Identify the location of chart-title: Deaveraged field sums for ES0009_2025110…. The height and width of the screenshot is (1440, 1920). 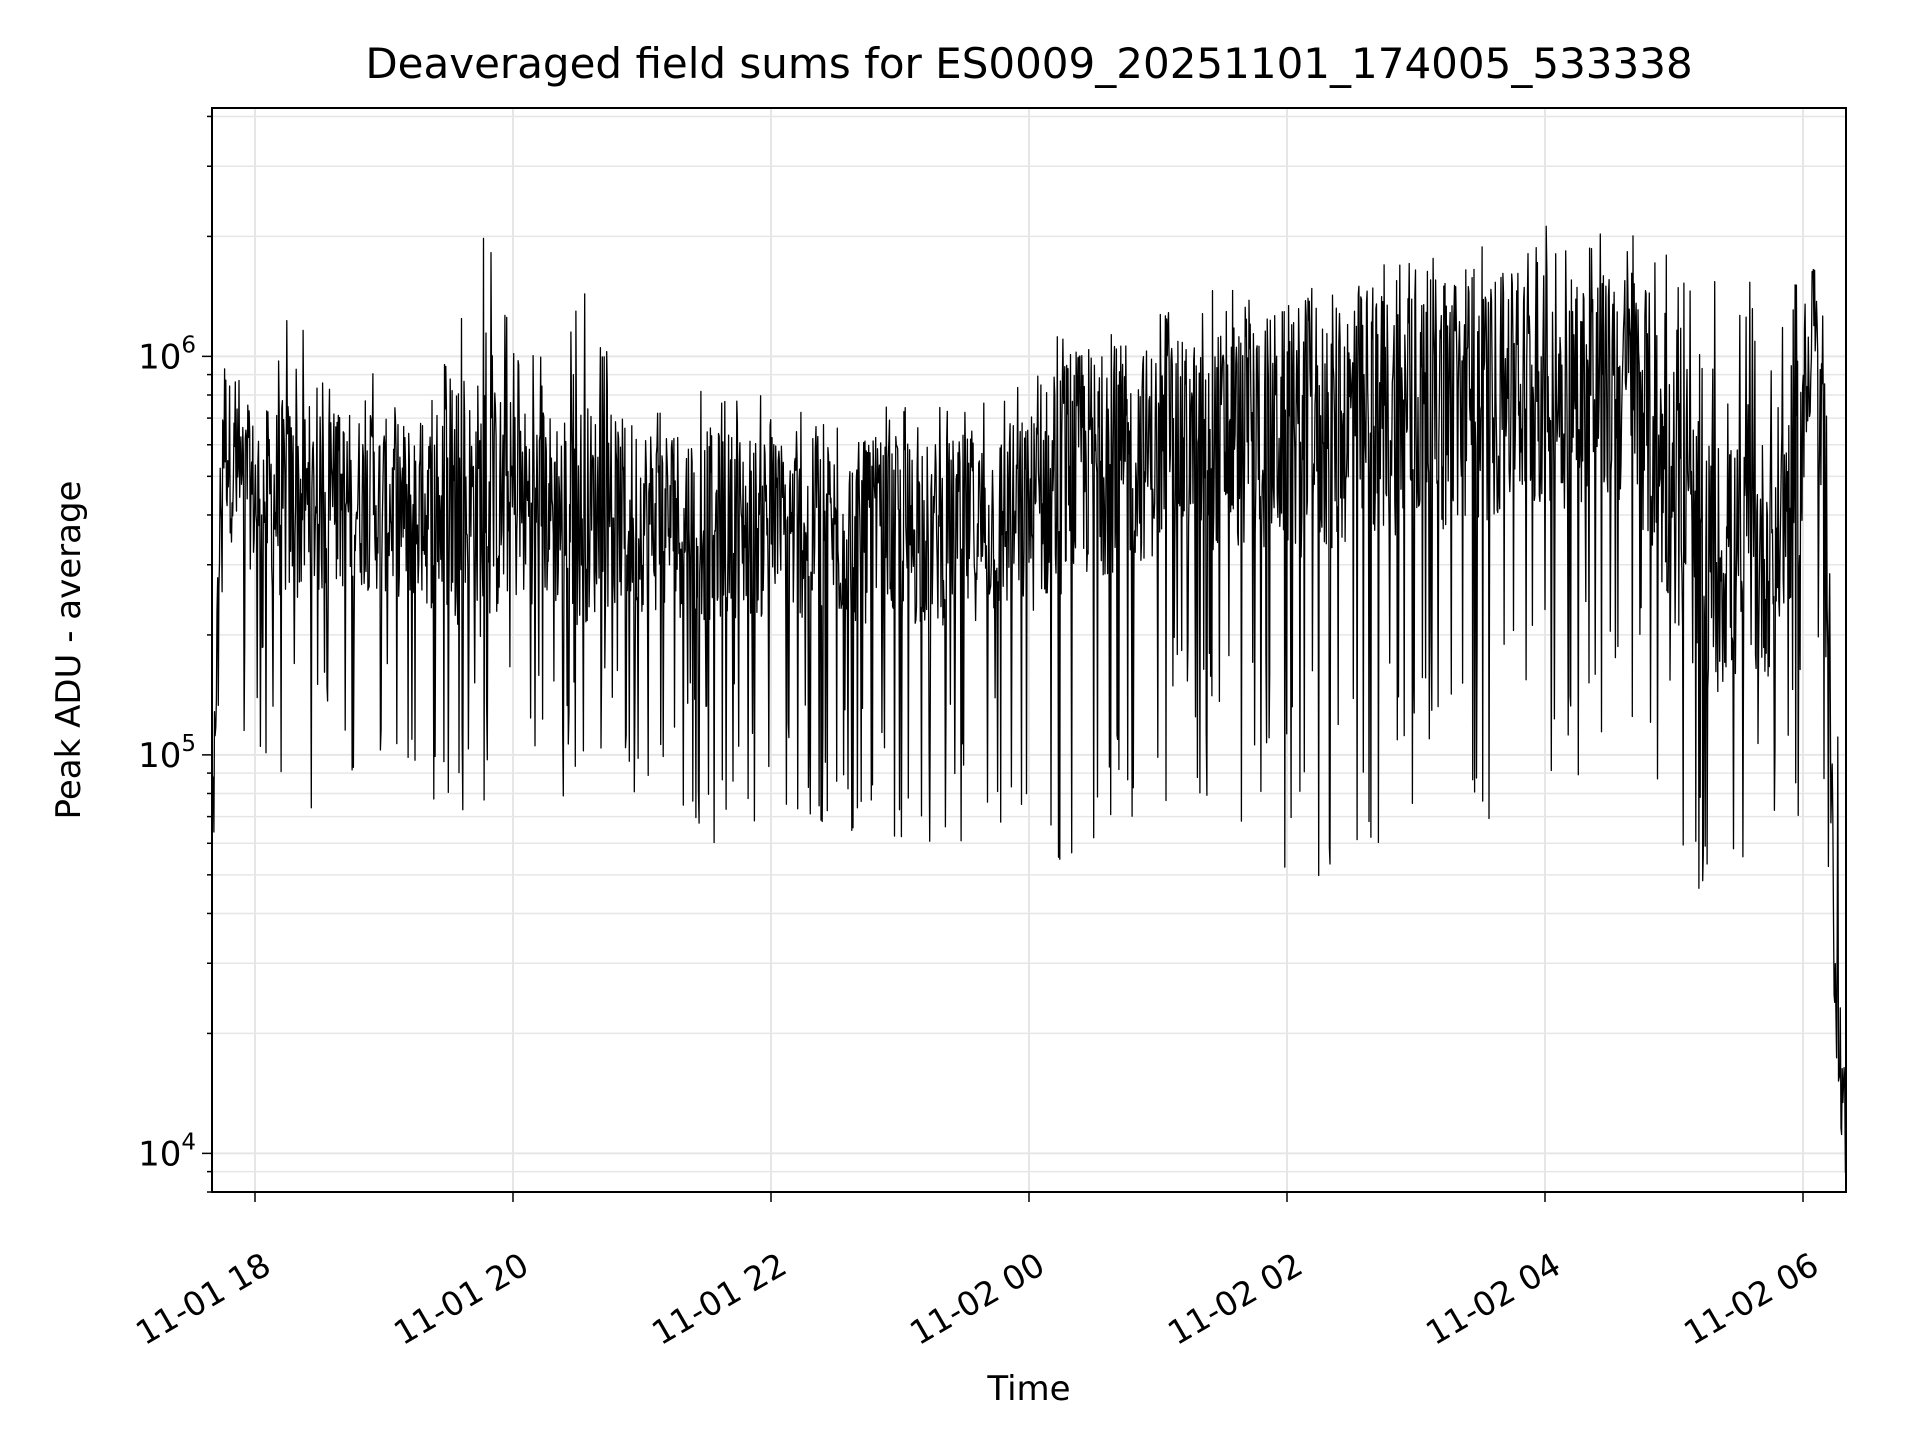
(1028, 63).